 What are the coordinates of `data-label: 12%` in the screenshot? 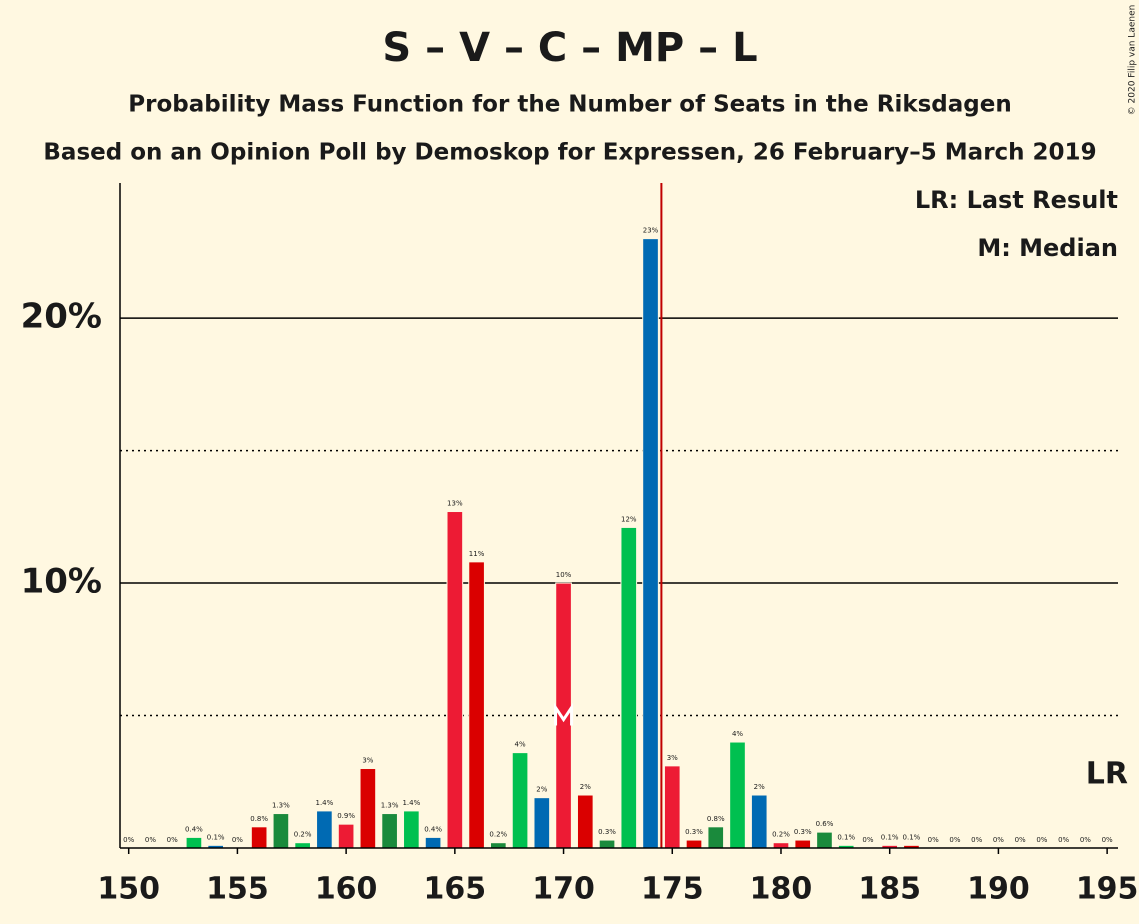 It's located at (629, 519).